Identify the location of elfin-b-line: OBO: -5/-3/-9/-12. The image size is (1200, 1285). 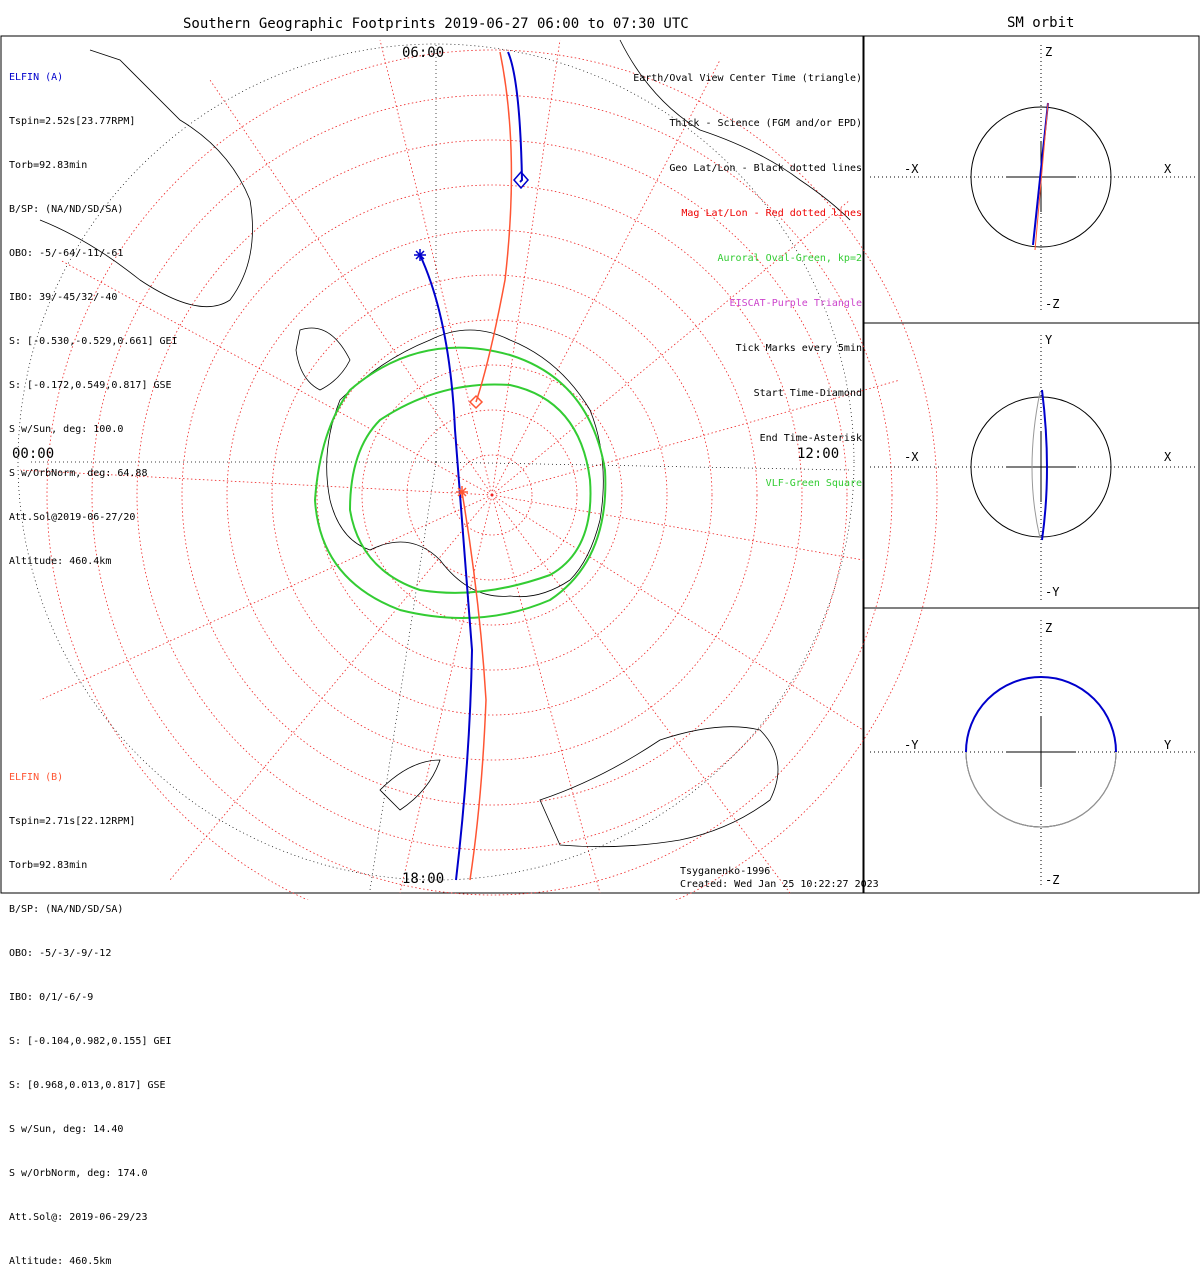
(60, 953).